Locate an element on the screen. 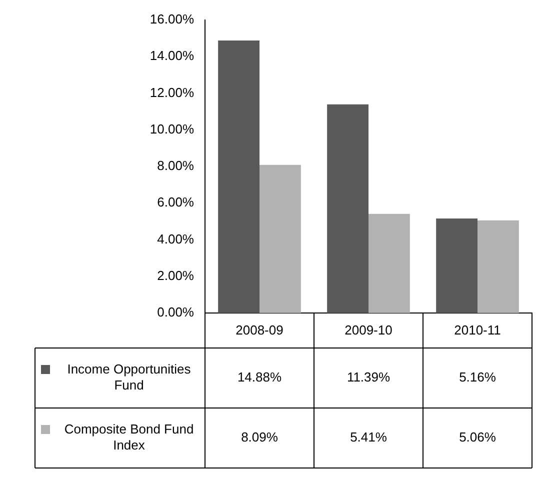 The image size is (548, 481). y-tick-label: 2.00% is located at coordinates (175, 275).